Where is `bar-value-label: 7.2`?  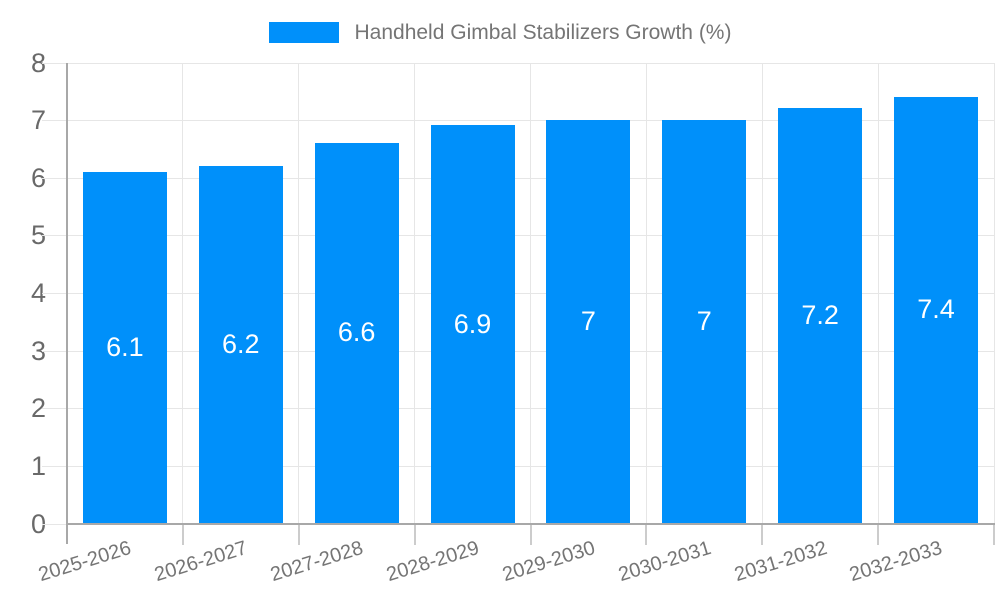 bar-value-label: 7.2 is located at coordinates (820, 315).